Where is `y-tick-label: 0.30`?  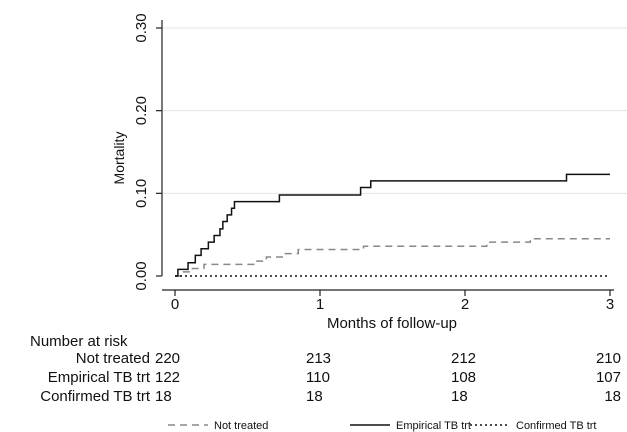 y-tick-label: 0.30 is located at coordinates (141, 27).